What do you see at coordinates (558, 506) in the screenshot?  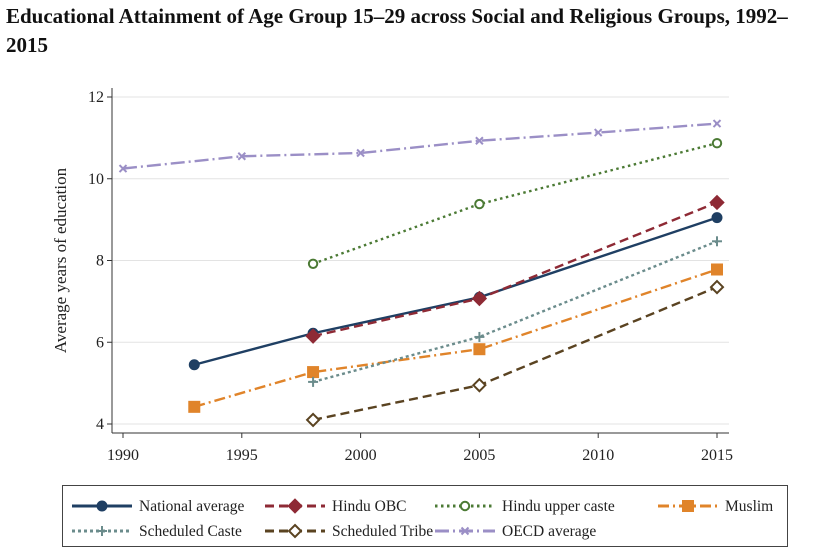 I see `legend-label: Hindu upper caste` at bounding box center [558, 506].